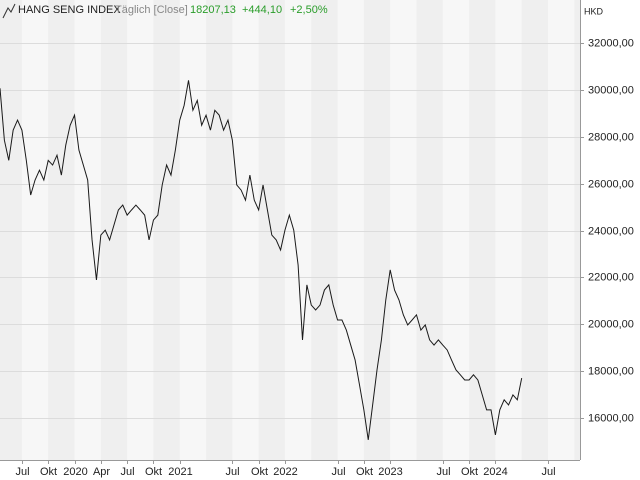  I want to click on y-tick-label: 18000,00, so click(611, 371).